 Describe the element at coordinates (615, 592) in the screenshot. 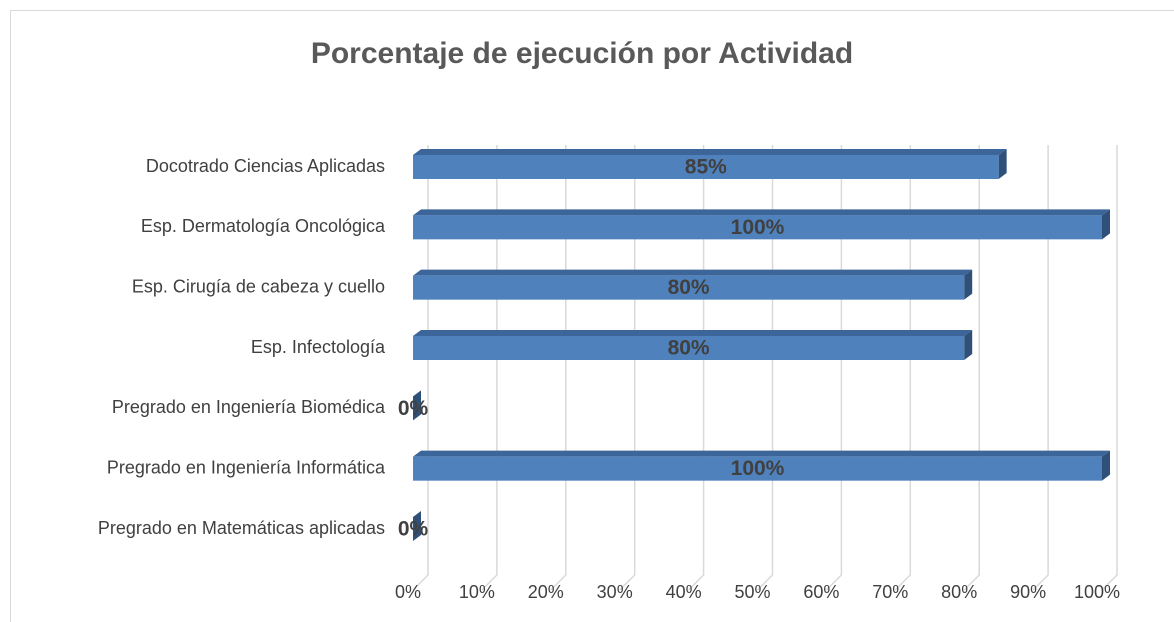

I see `x-tick-label: 30%` at that location.